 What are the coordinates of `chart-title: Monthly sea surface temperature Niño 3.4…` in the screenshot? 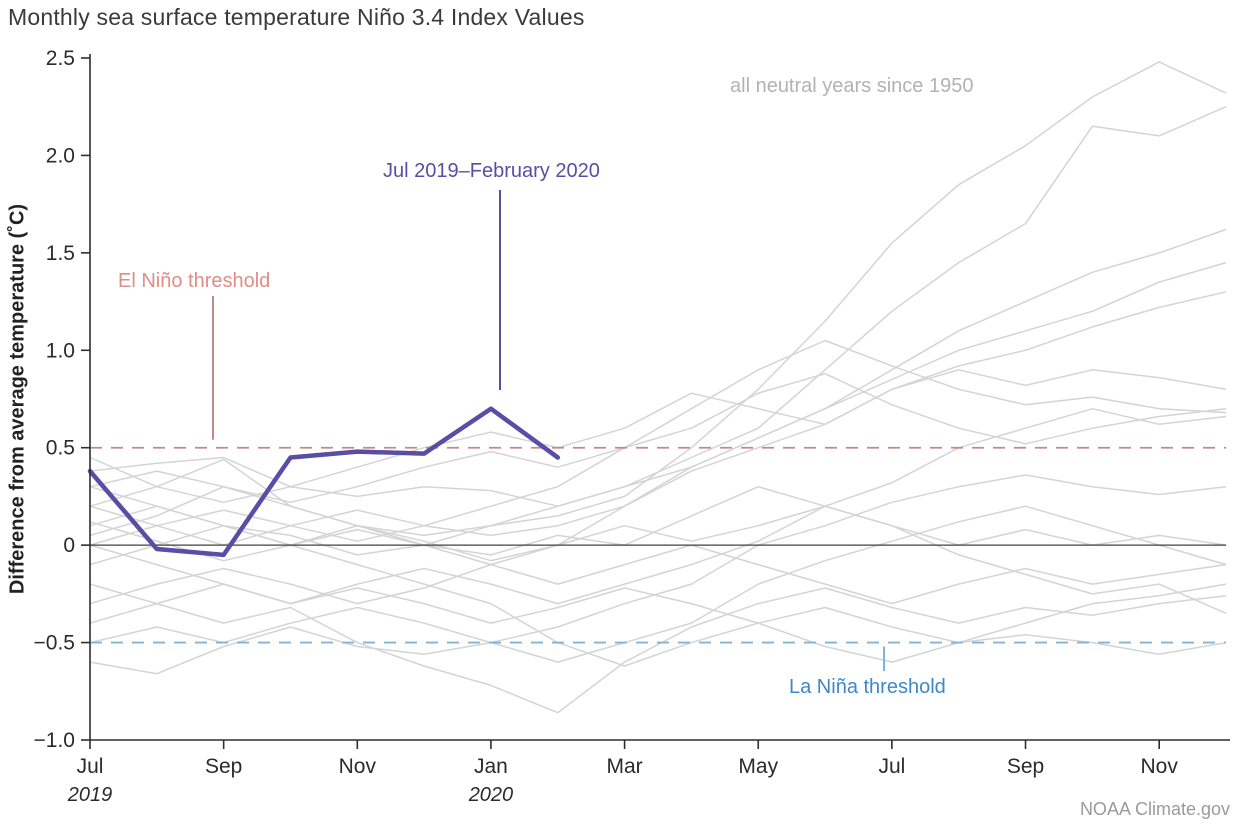 It's located at (296, 17).